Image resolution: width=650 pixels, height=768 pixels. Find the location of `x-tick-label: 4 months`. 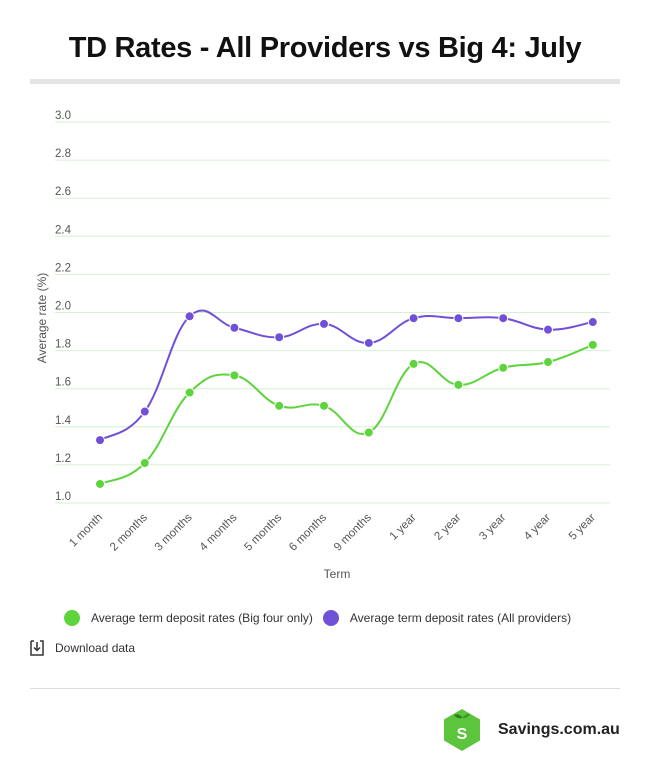

x-tick-label: 4 months is located at coordinates (219, 532).